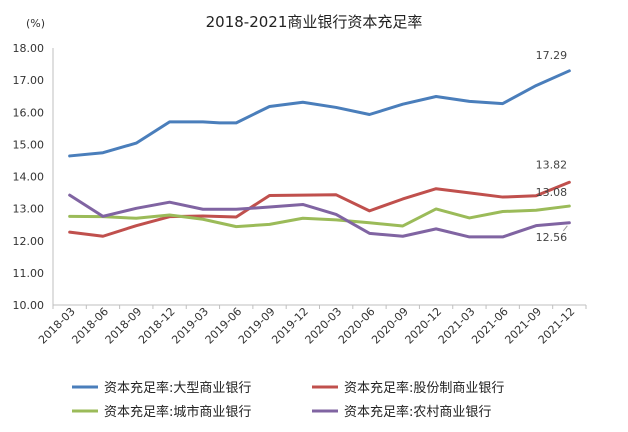 This screenshot has height=432, width=628. I want to click on y-tick-label: 16.00, so click(29, 112).